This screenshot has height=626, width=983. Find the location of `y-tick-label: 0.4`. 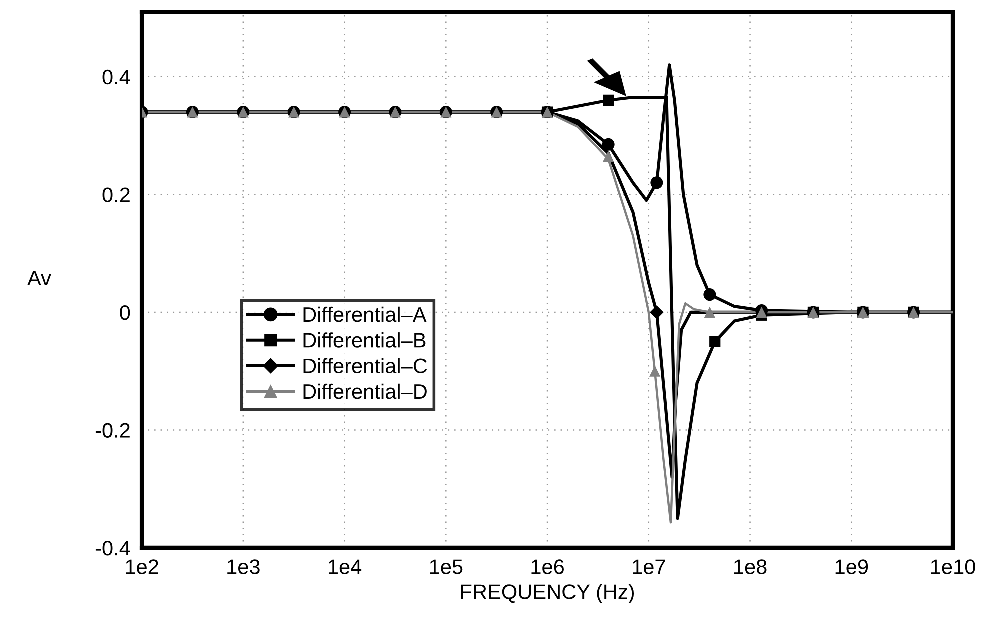

y-tick-label: 0.4 is located at coordinates (116, 77).